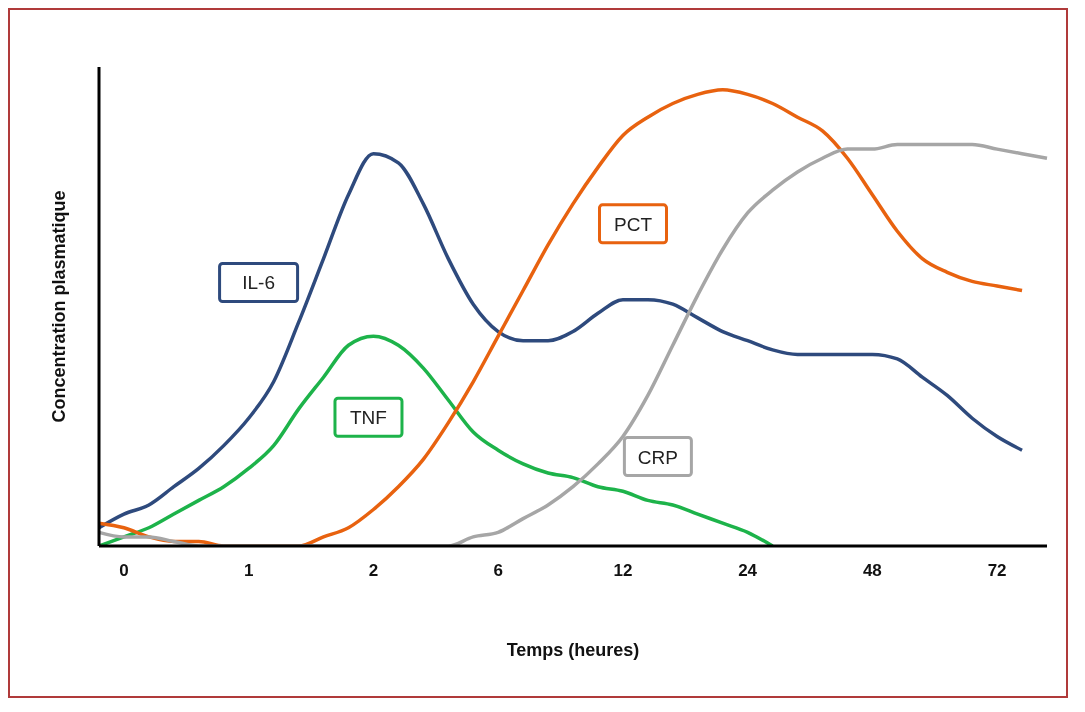 The width and height of the screenshot is (1085, 712). I want to click on x-tick-label: 2, so click(373, 571).